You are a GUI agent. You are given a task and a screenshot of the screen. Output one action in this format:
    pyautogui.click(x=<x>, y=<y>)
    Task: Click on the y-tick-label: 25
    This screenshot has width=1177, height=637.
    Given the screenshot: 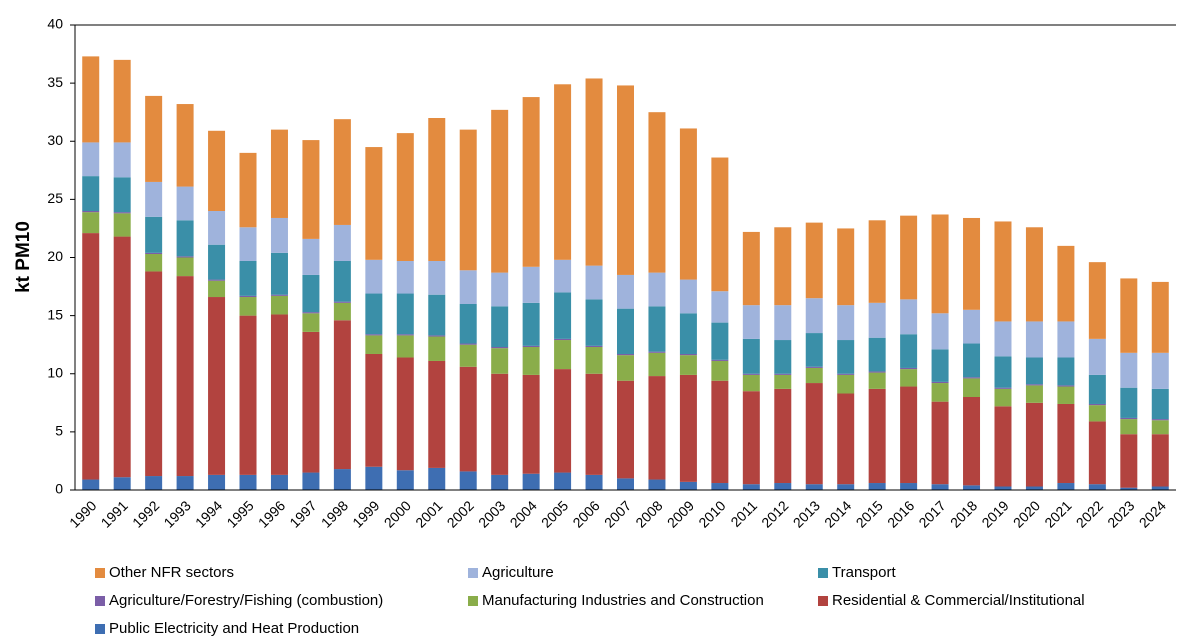 What is the action you would take?
    pyautogui.click(x=55, y=198)
    